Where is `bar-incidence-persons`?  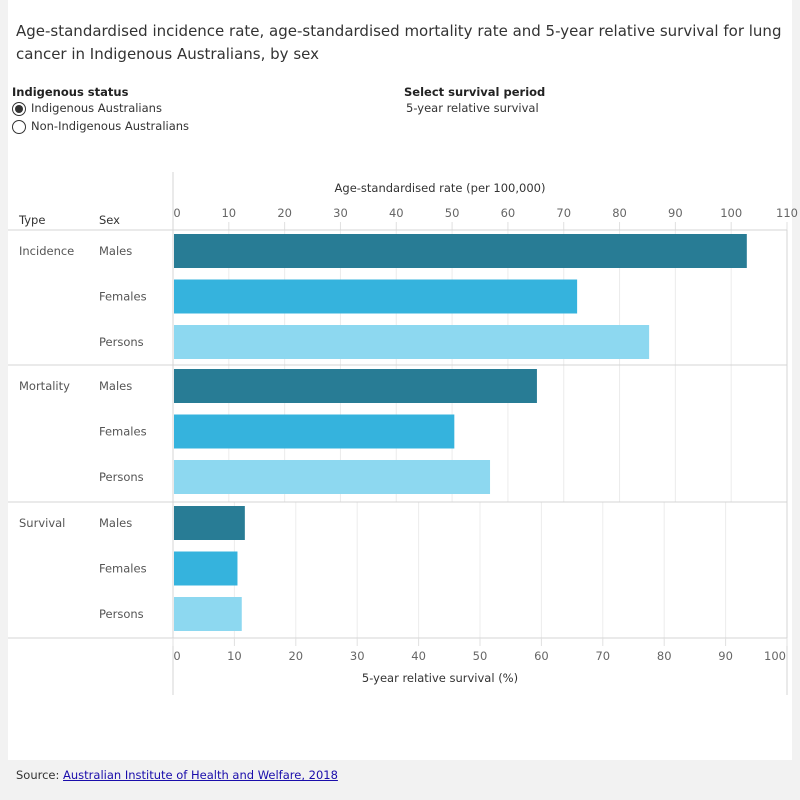 bar-incidence-persons is located at coordinates (412, 342).